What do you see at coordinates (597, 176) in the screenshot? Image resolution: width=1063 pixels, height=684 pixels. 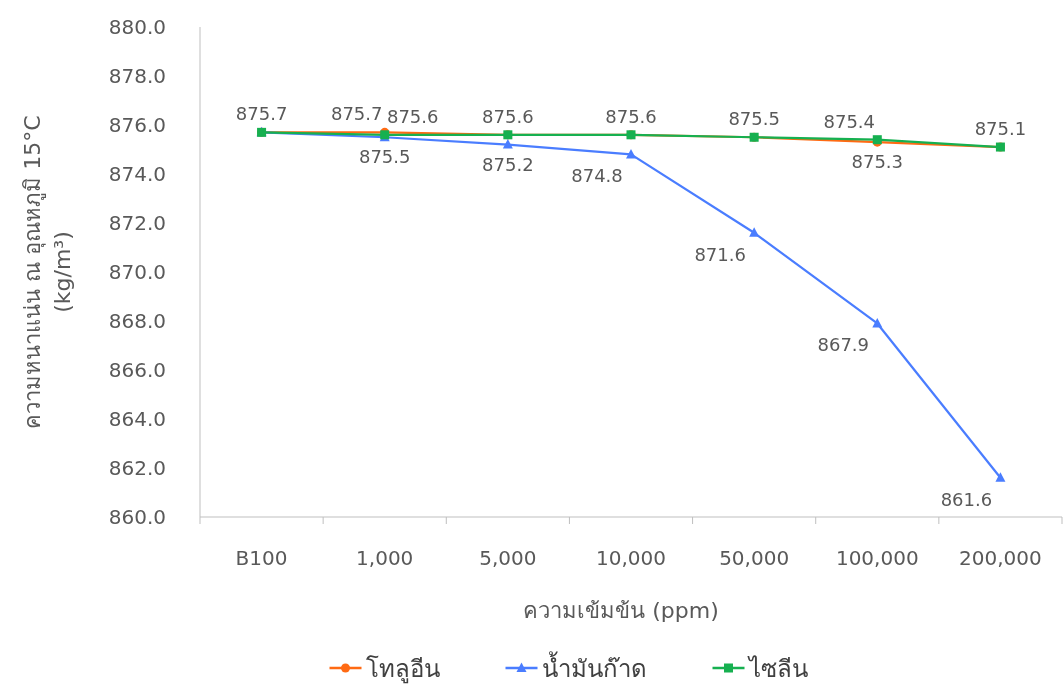 I see `data-label: 874.8` at bounding box center [597, 176].